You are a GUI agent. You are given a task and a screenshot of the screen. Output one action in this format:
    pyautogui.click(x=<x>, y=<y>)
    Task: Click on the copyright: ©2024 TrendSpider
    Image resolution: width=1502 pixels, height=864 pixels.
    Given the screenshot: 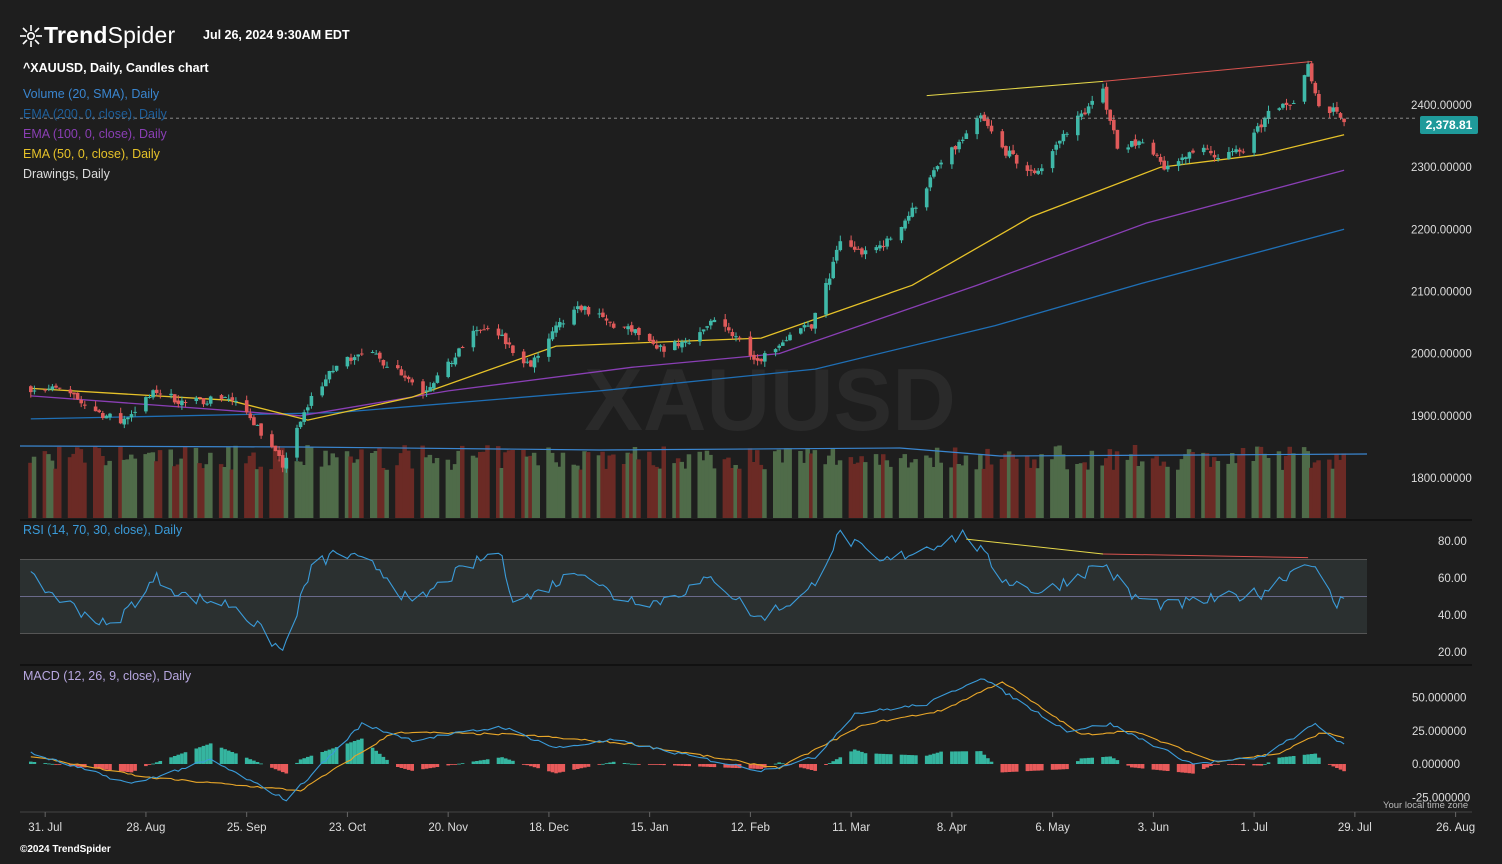 What is the action you would take?
    pyautogui.click(x=65, y=849)
    